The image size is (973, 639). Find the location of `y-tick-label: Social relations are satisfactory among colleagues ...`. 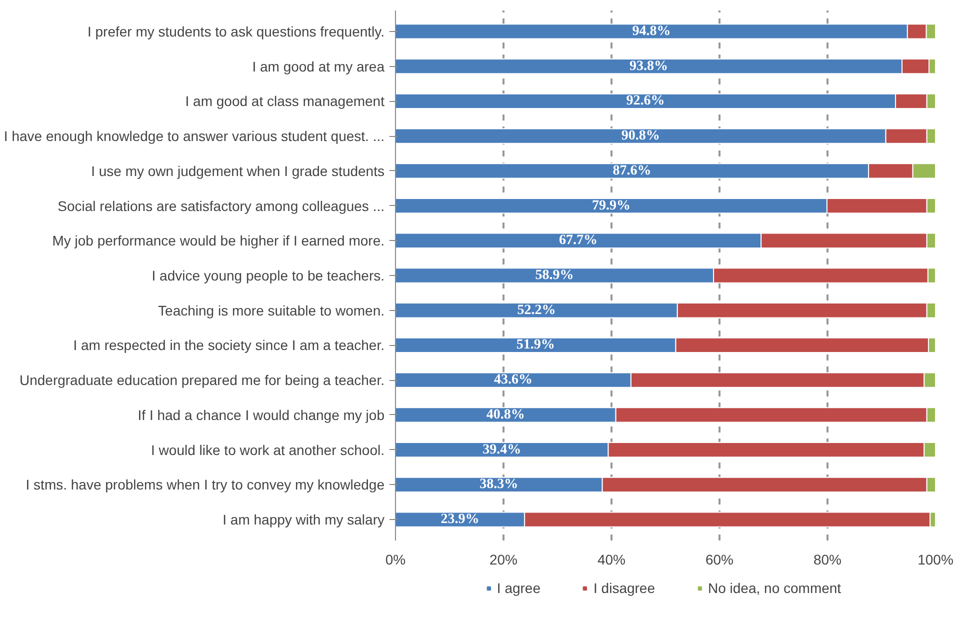

y-tick-label: Social relations are satisfactory among colleagues ... is located at coordinates (221, 206).